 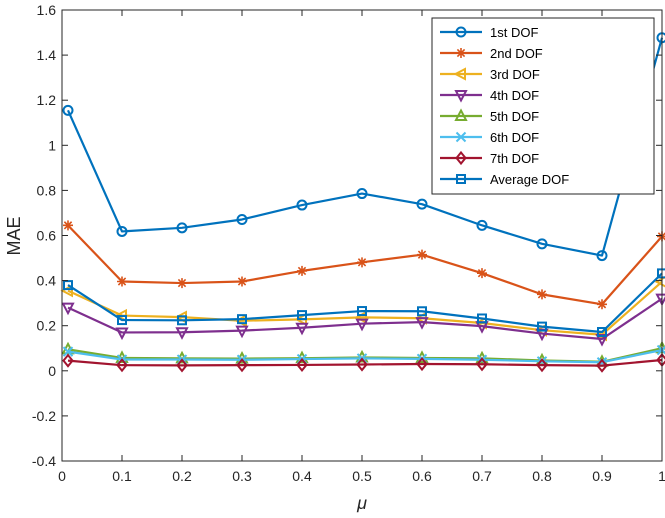 I want to click on y-axis-title: MAE, so click(x=14, y=235).